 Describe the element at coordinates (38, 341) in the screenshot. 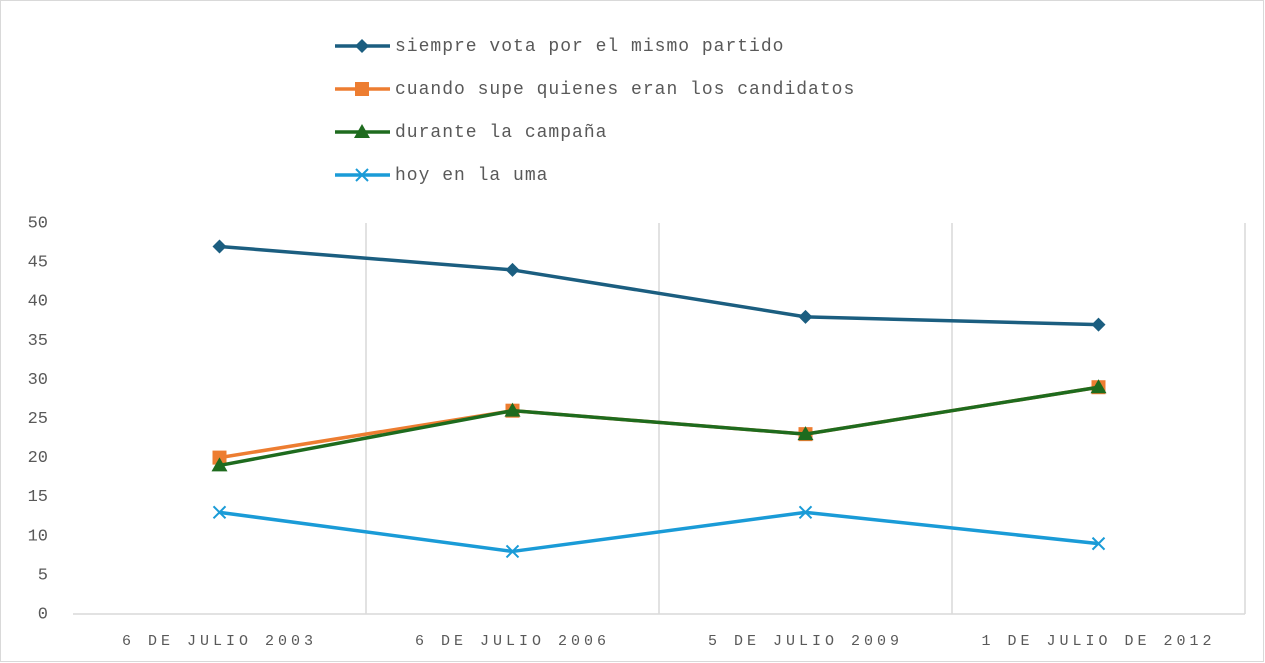

I see `y-tick-label: 35` at that location.